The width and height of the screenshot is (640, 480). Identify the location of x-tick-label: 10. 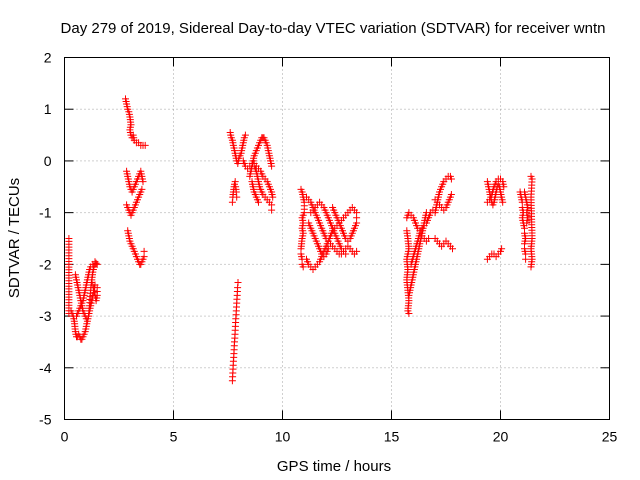
(283, 437).